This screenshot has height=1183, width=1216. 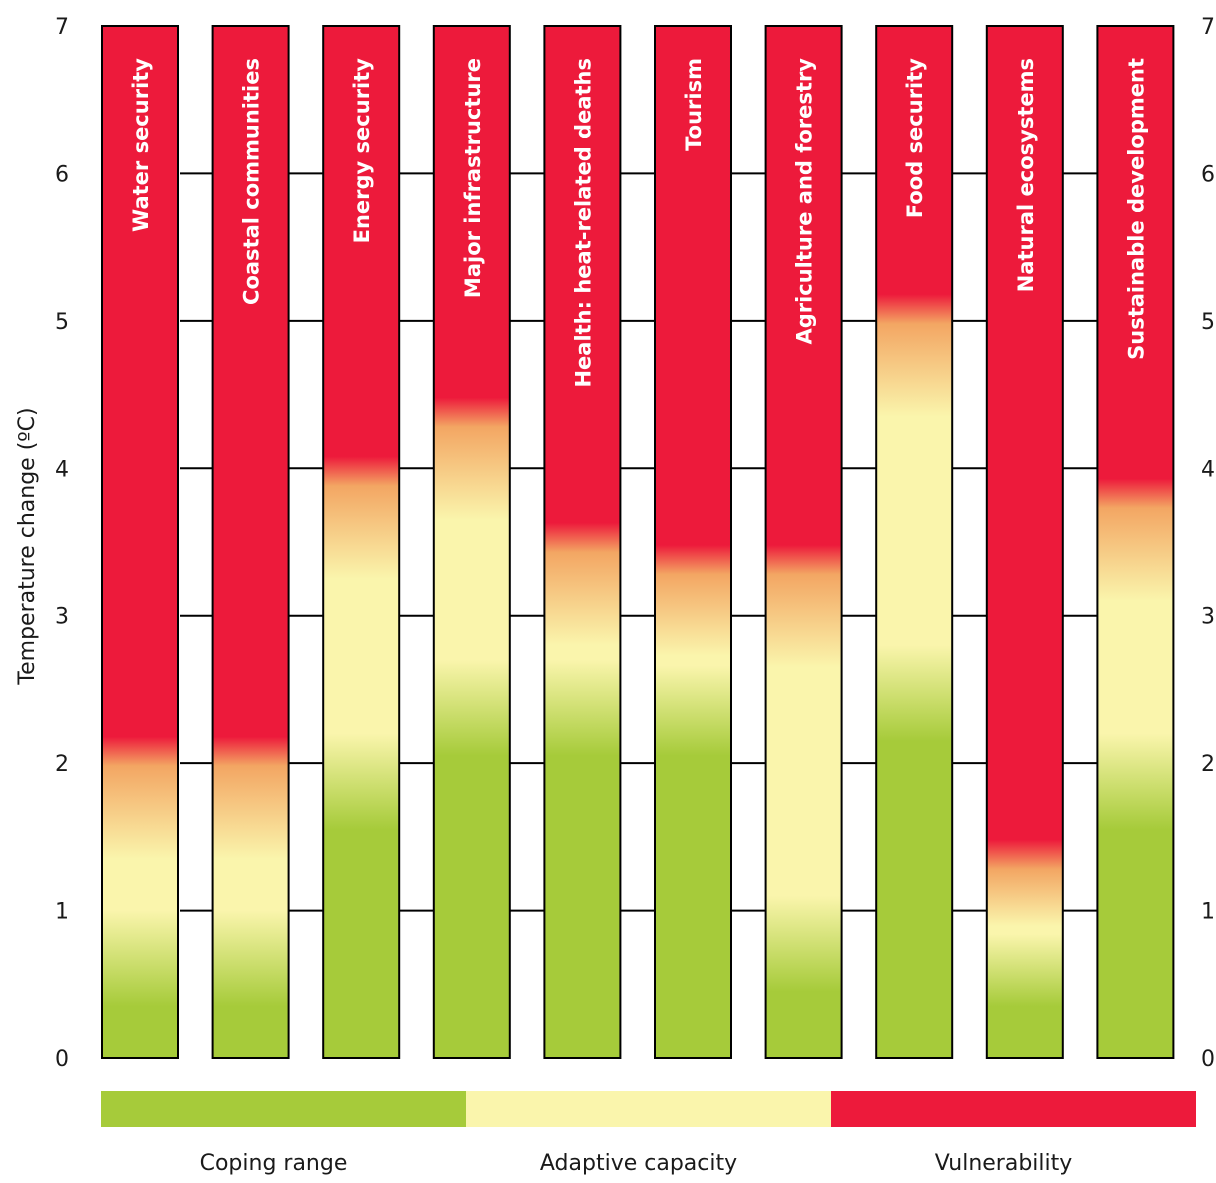 What do you see at coordinates (1208, 174) in the screenshot?
I see `y-tick-right-6: 6` at bounding box center [1208, 174].